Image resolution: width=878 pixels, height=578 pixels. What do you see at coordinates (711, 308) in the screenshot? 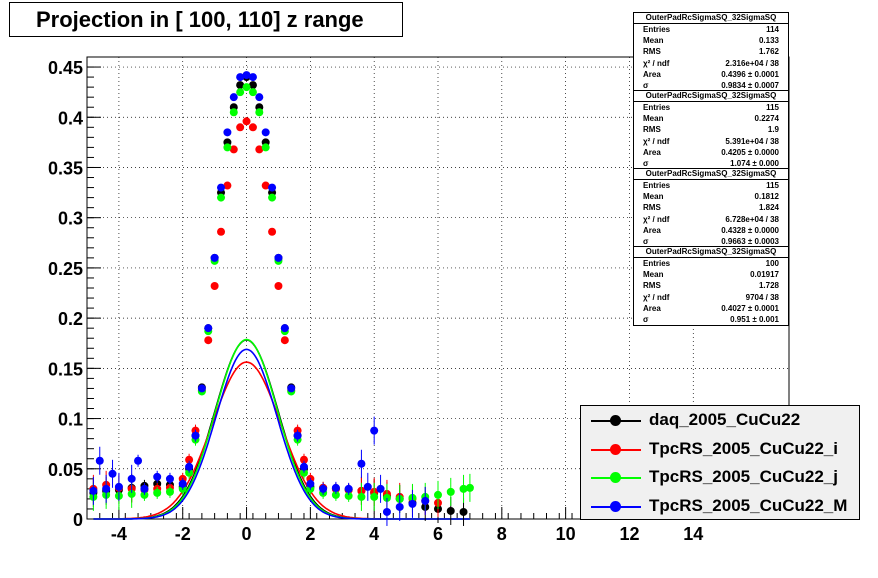
I see `stats-row: Area 0.4027 ± 0.0001` at bounding box center [711, 308].